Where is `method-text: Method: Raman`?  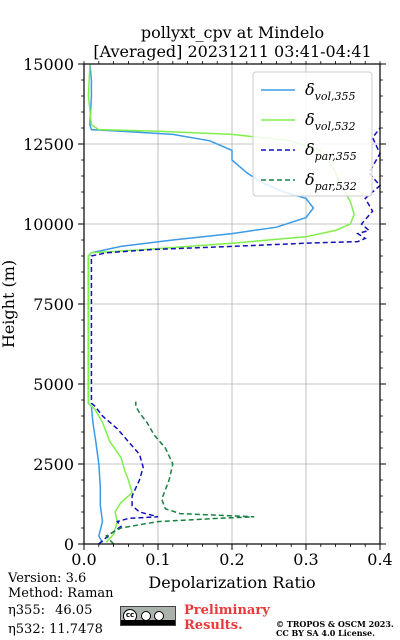 method-text: Method: Raman is located at coordinates (61, 593).